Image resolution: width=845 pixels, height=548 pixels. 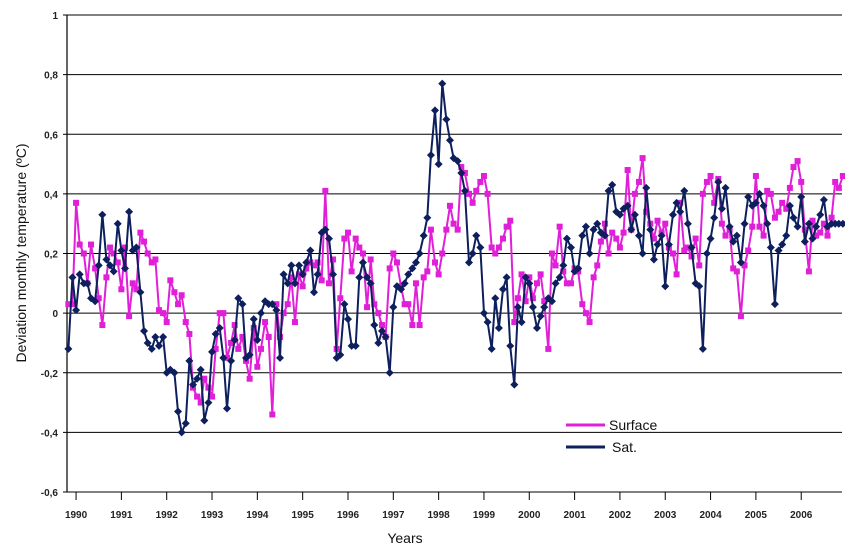 I want to click on x-tick-label: 1998, so click(x=439, y=515).